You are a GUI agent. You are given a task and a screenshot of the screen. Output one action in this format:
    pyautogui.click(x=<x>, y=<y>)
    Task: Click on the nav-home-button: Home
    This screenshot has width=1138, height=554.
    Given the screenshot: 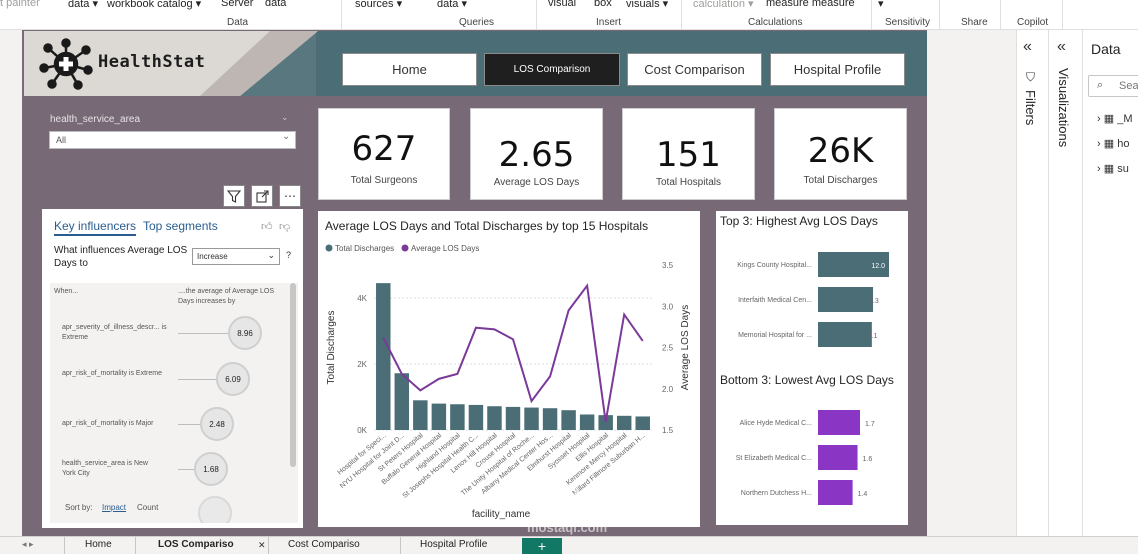 What is the action you would take?
    pyautogui.click(x=409, y=69)
    